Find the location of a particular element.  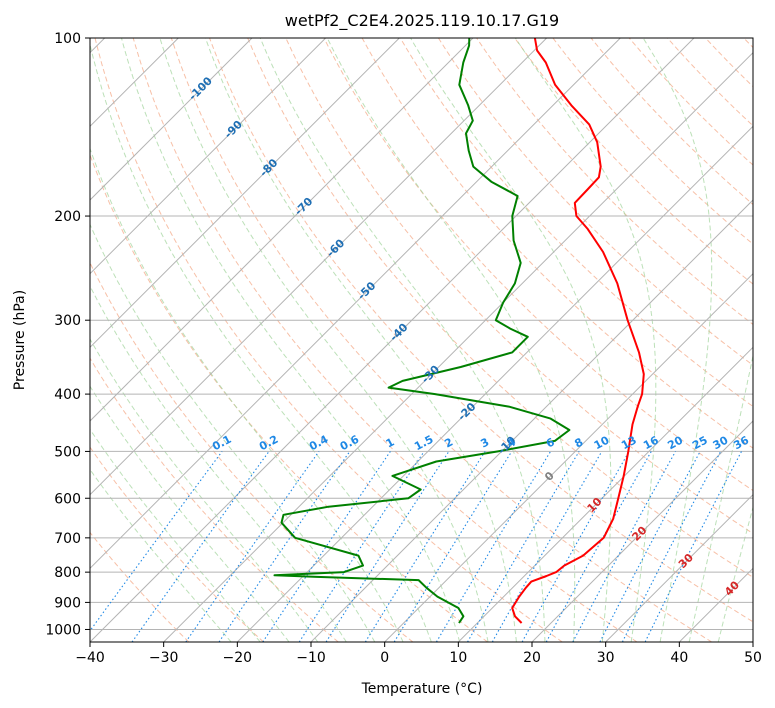

mixing-ratio-label: 20 is located at coordinates (675, 442).